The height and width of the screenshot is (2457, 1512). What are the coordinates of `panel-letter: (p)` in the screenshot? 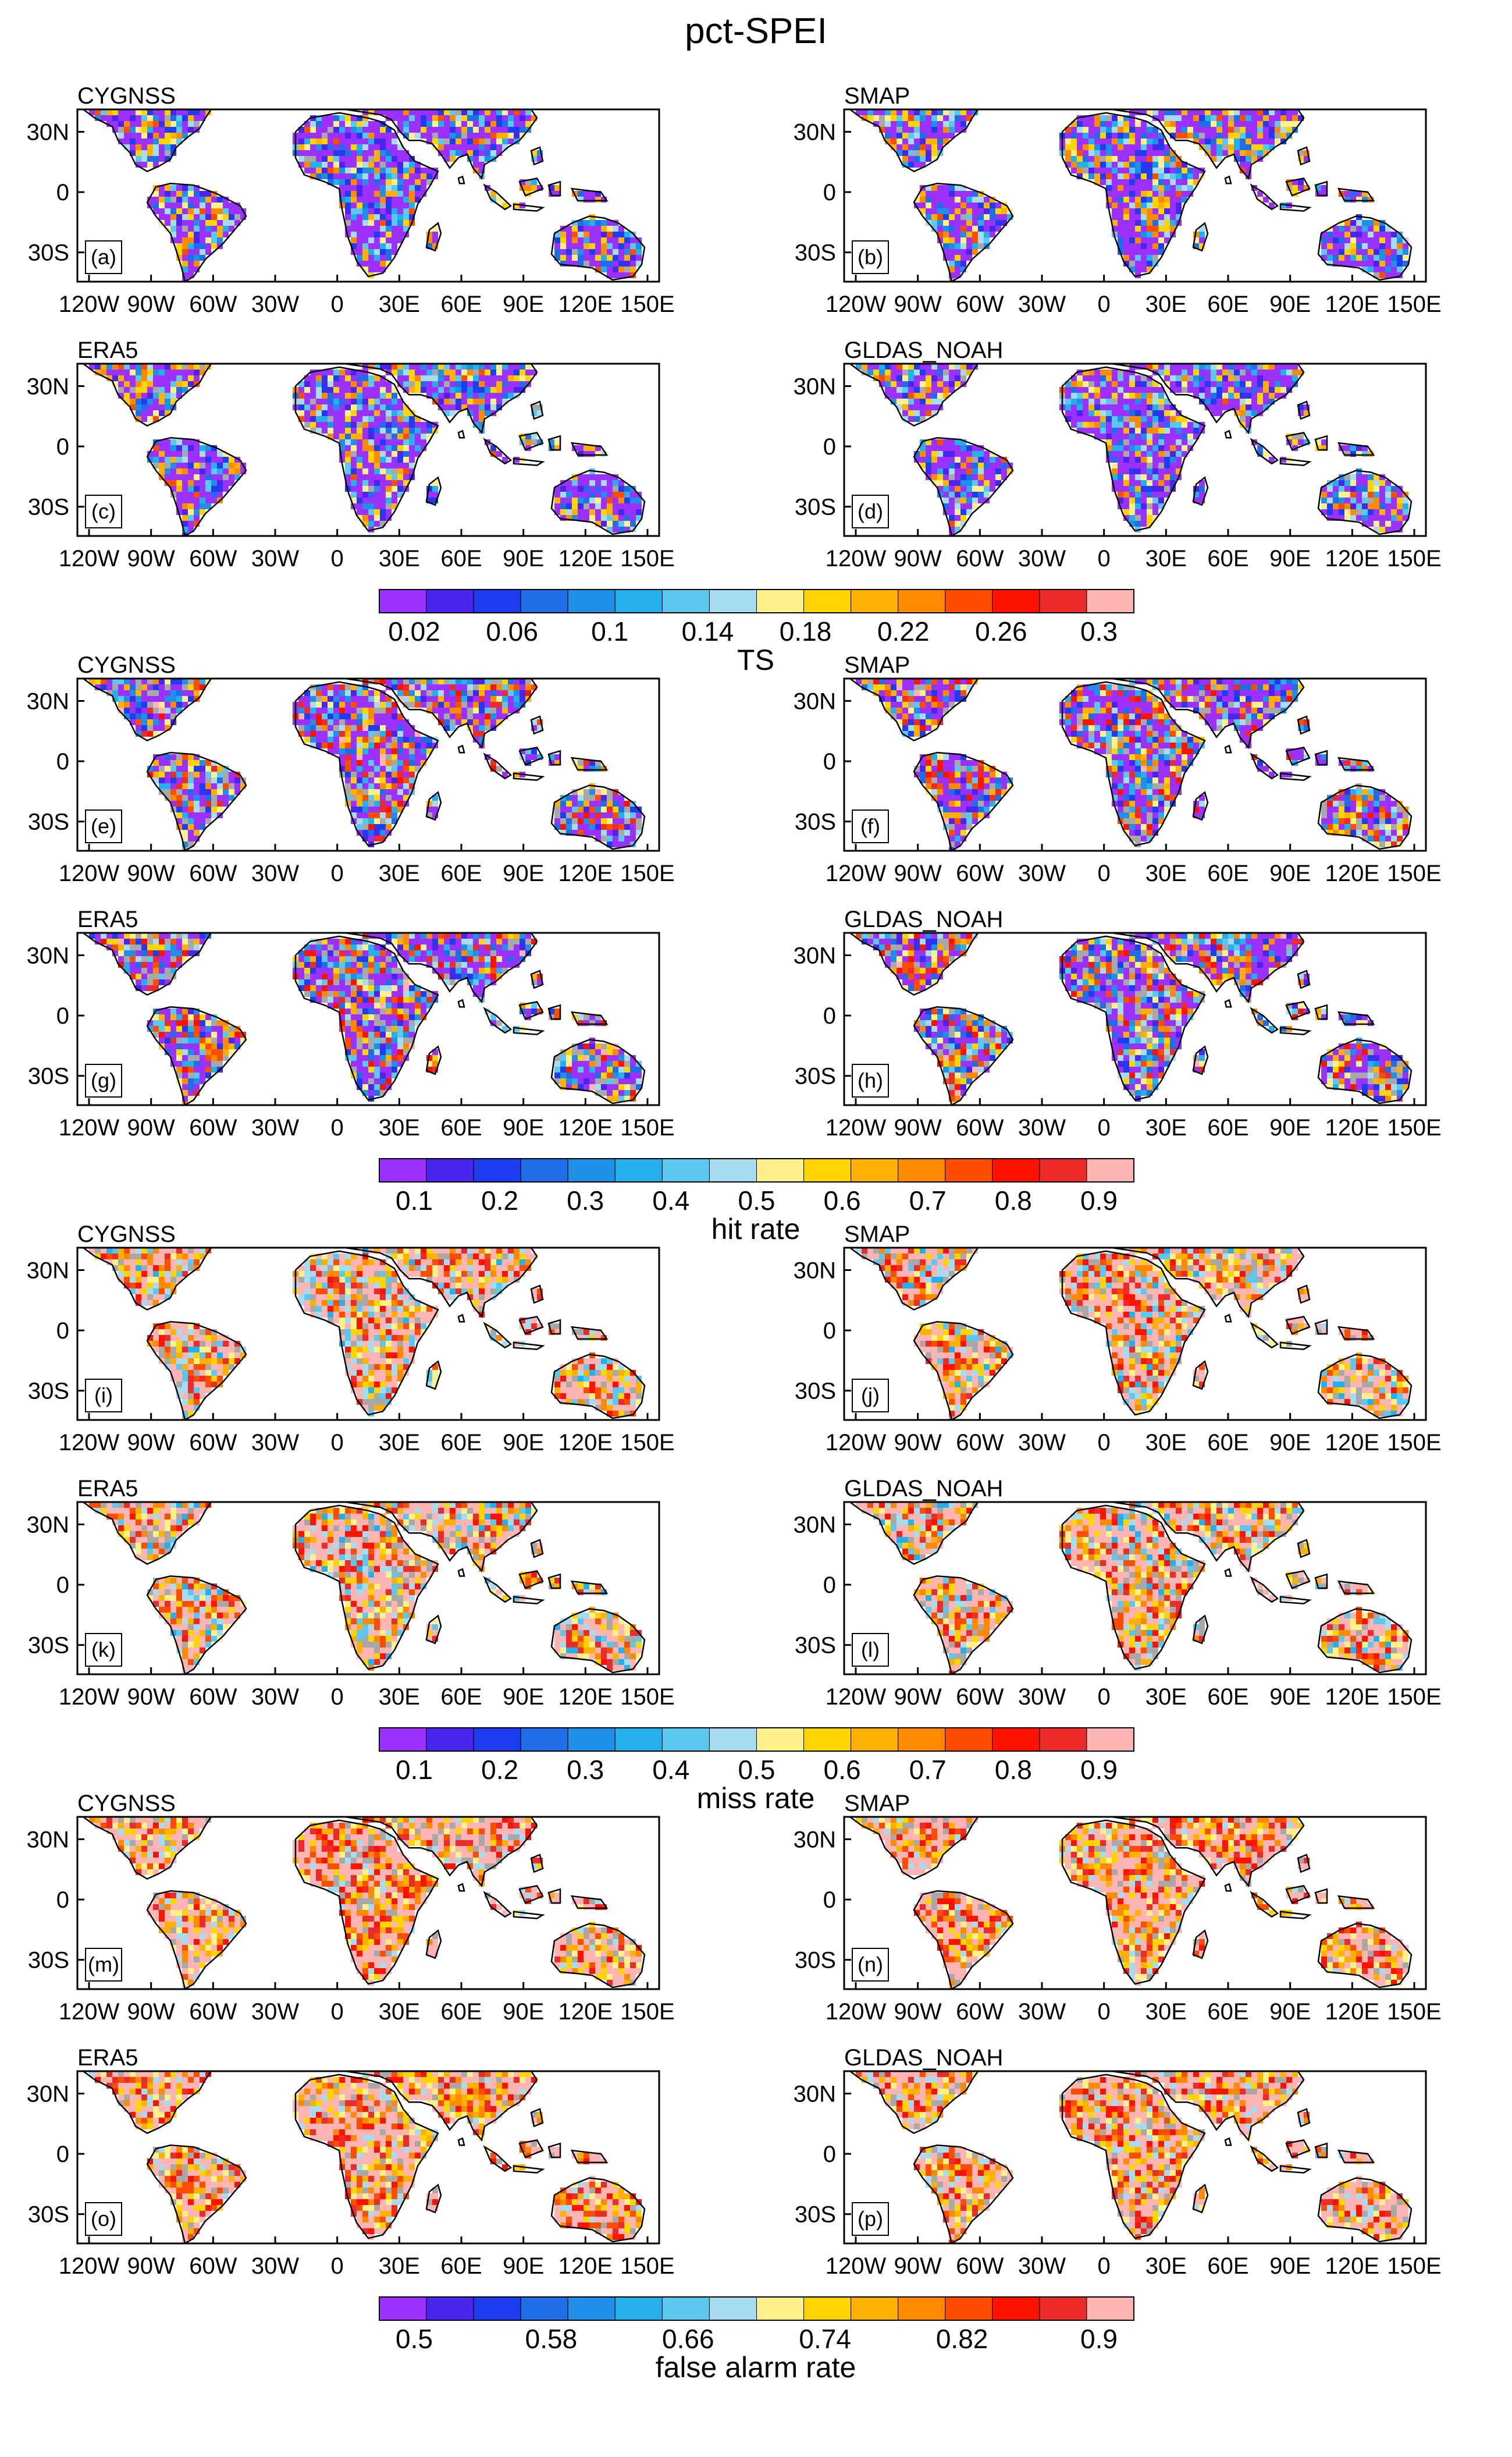 It's located at (870, 2219).